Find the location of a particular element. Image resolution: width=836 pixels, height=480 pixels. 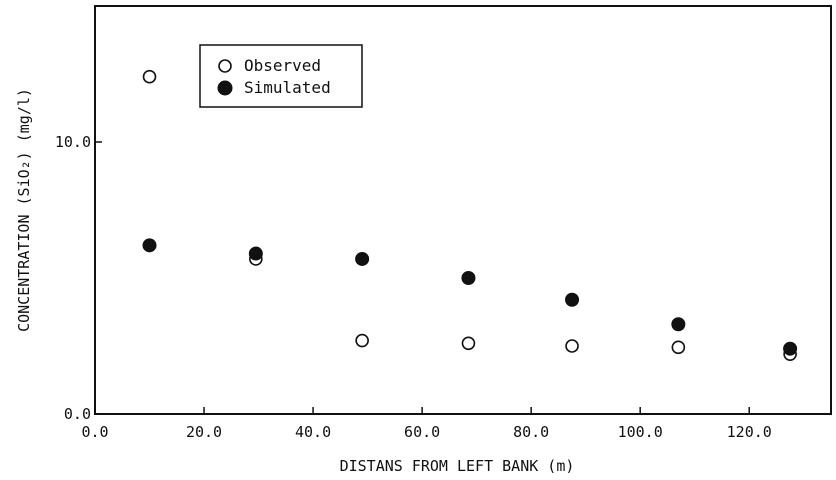

legend-marker-observed is located at coordinates (225, 66).